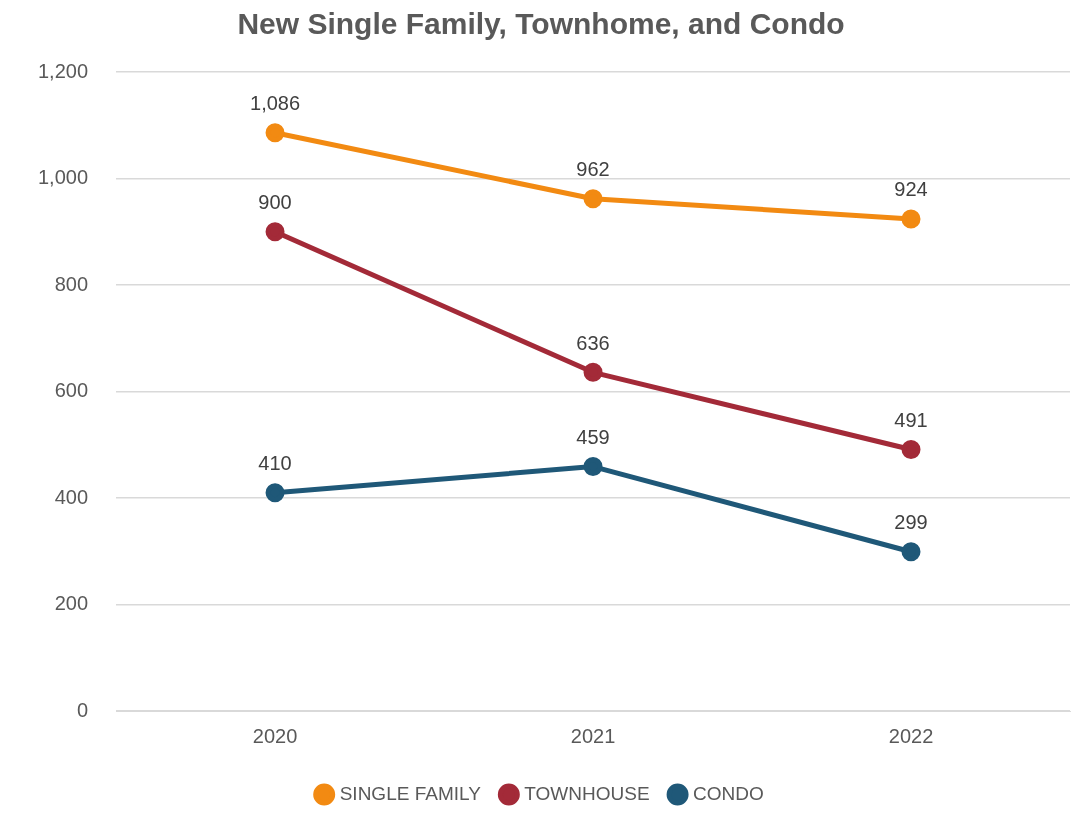 This screenshot has width=1082, height=818. Describe the element at coordinates (911, 735) in the screenshot. I see `x-tick-label: 2022` at that location.